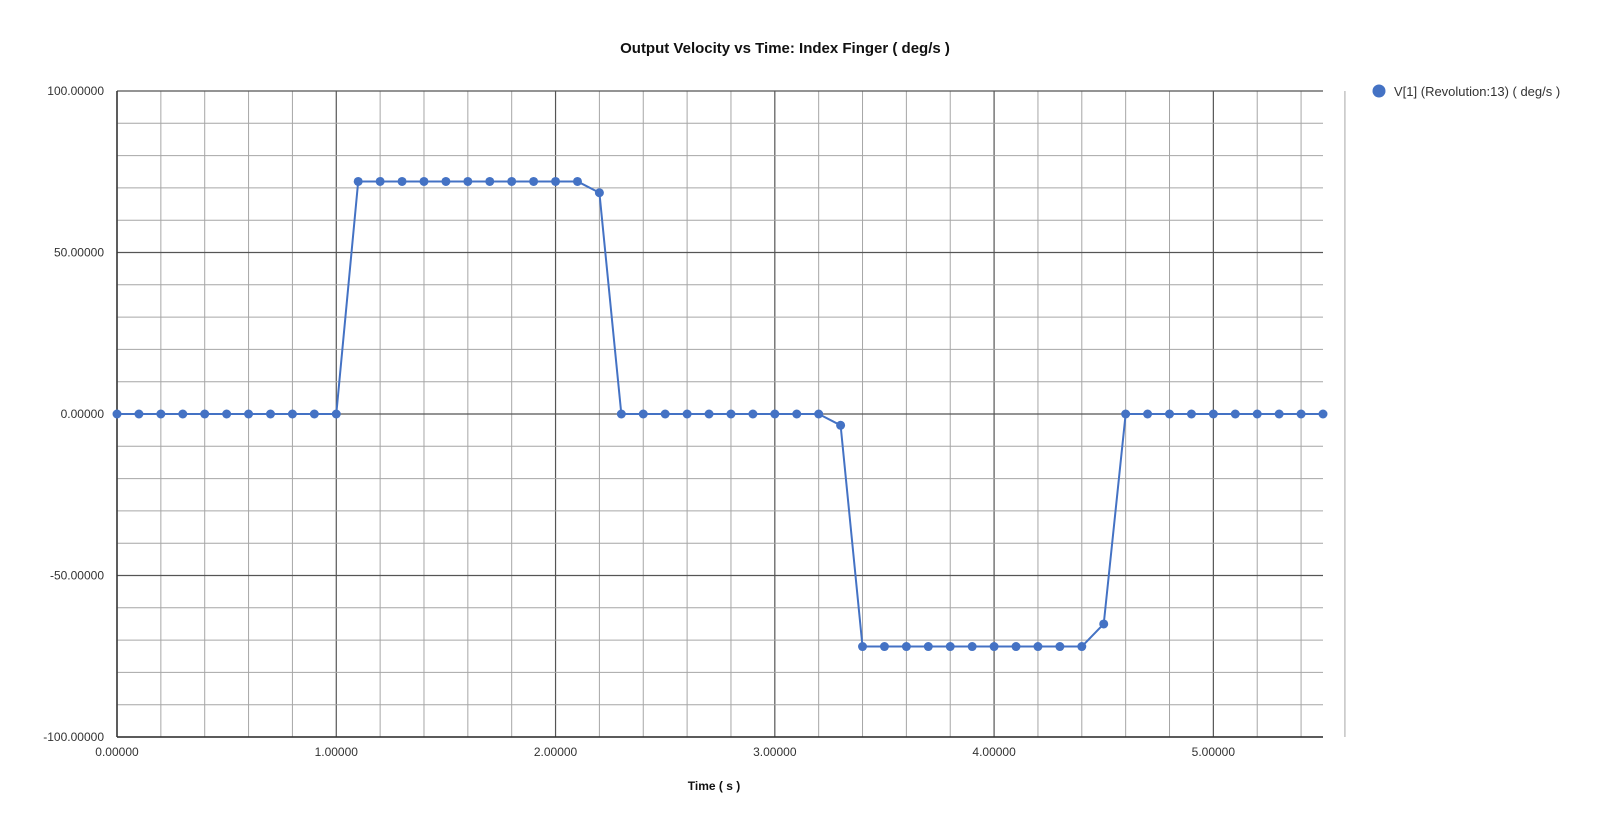 The width and height of the screenshot is (1600, 830). Describe the element at coordinates (77, 576) in the screenshot. I see `y-tick-label: -50.00000` at that location.